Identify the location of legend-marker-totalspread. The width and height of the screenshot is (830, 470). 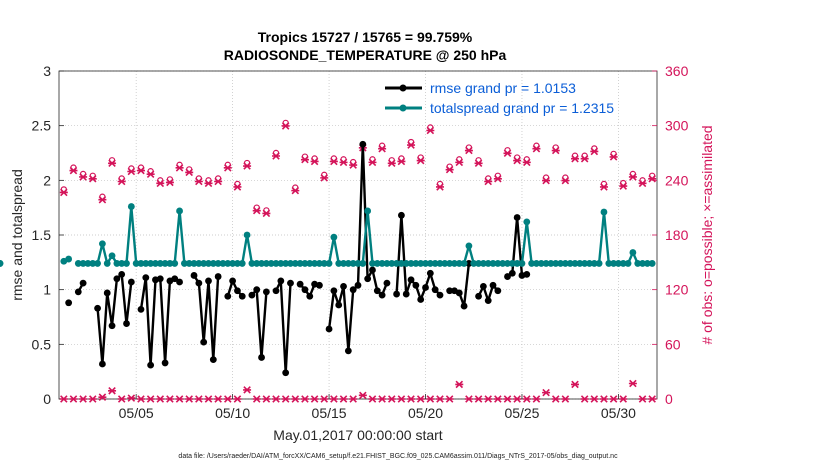
(403, 108).